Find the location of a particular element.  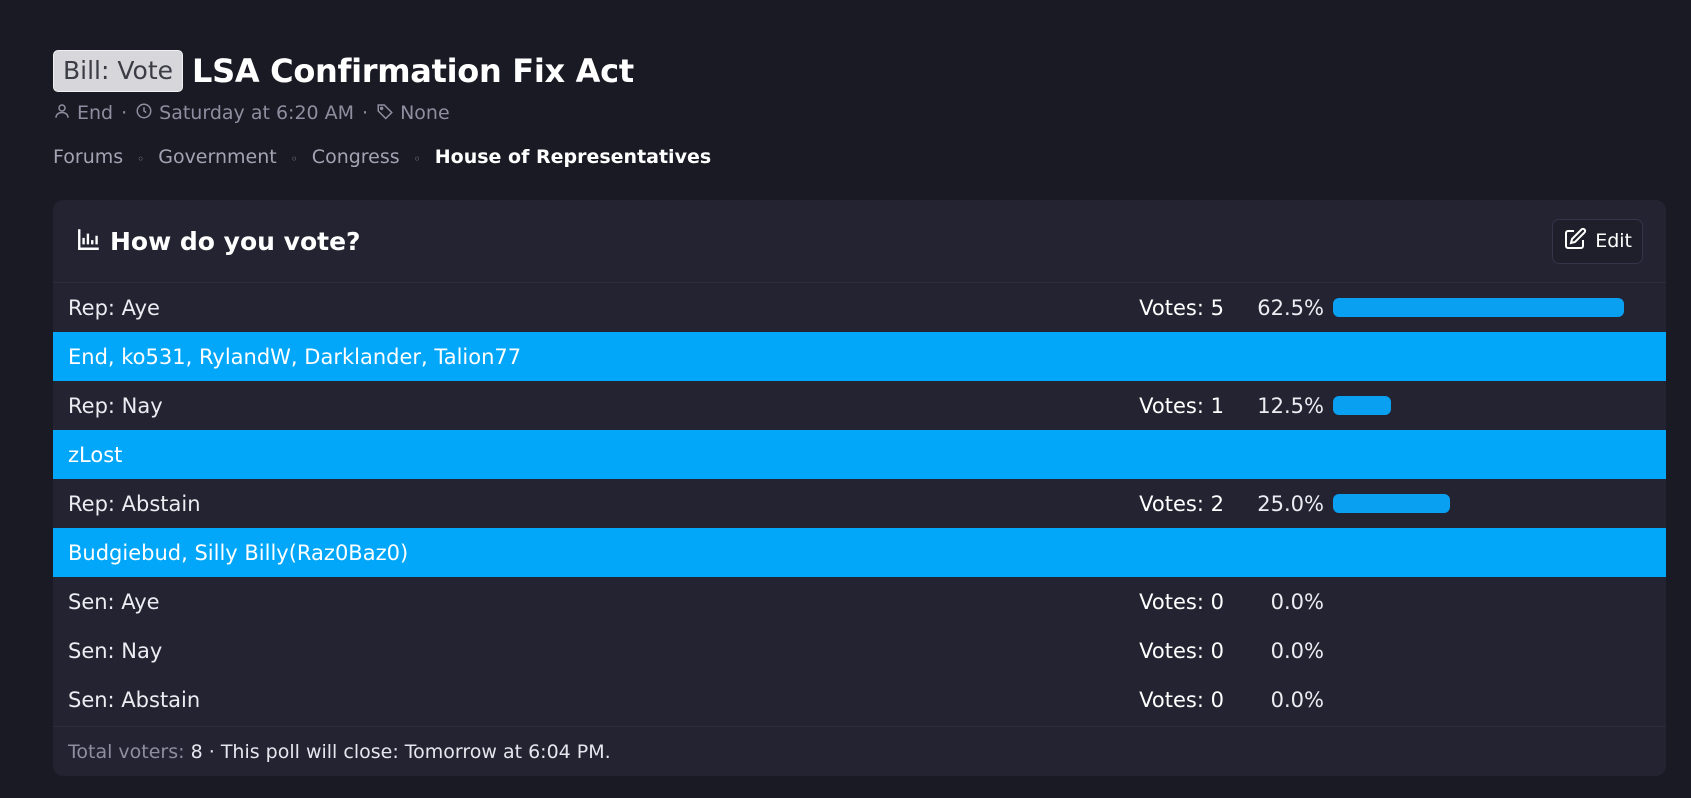

edit-poll-button: Edit is located at coordinates (1597, 241).